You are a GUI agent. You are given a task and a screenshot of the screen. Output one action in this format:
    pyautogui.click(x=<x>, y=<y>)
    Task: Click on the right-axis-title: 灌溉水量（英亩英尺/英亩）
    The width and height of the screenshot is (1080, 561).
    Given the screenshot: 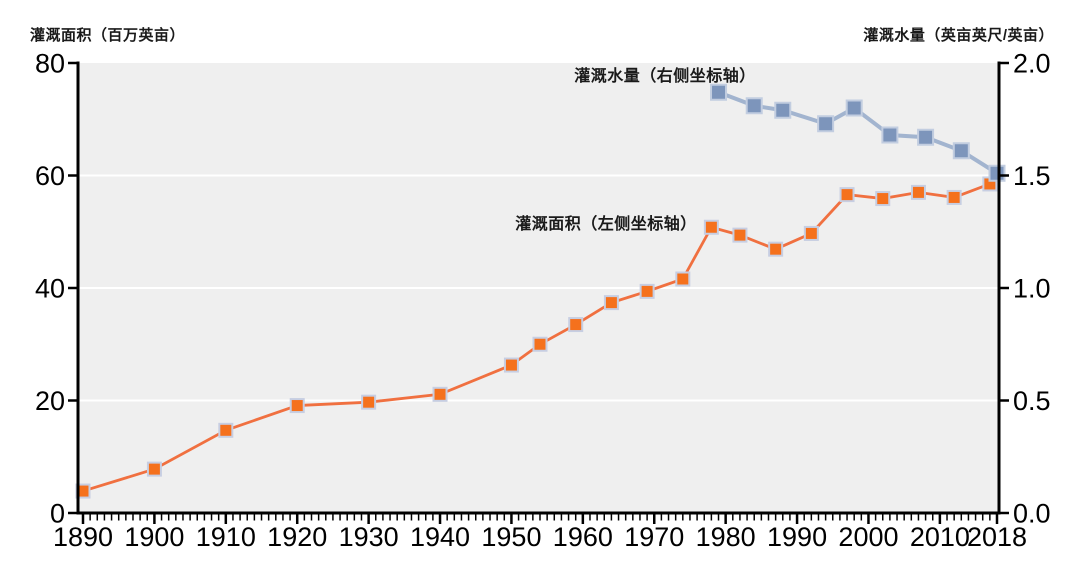 What is the action you would take?
    pyautogui.click(x=958, y=35)
    